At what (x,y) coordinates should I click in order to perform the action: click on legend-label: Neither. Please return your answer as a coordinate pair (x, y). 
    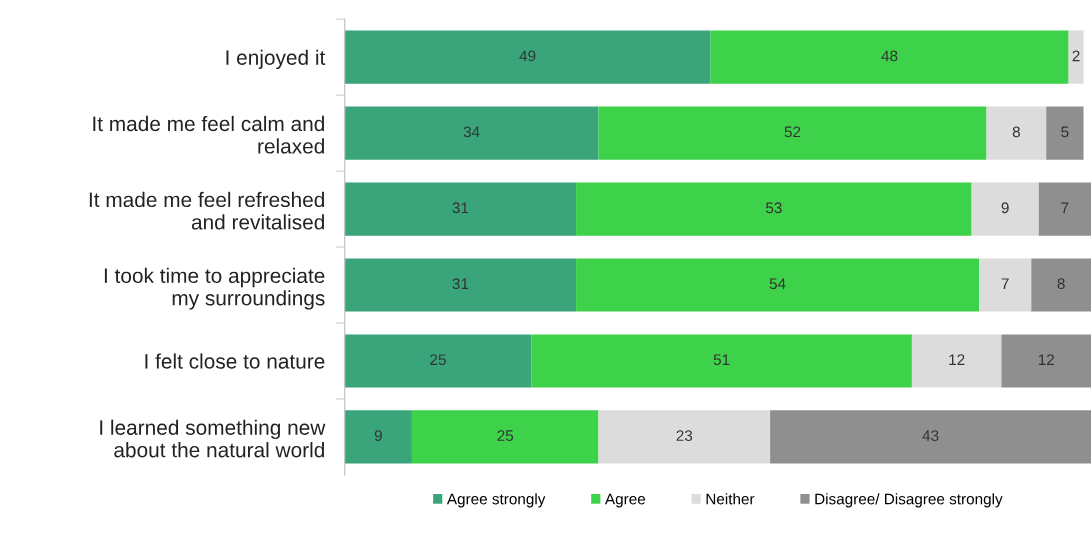
    Looking at the image, I should click on (730, 499).